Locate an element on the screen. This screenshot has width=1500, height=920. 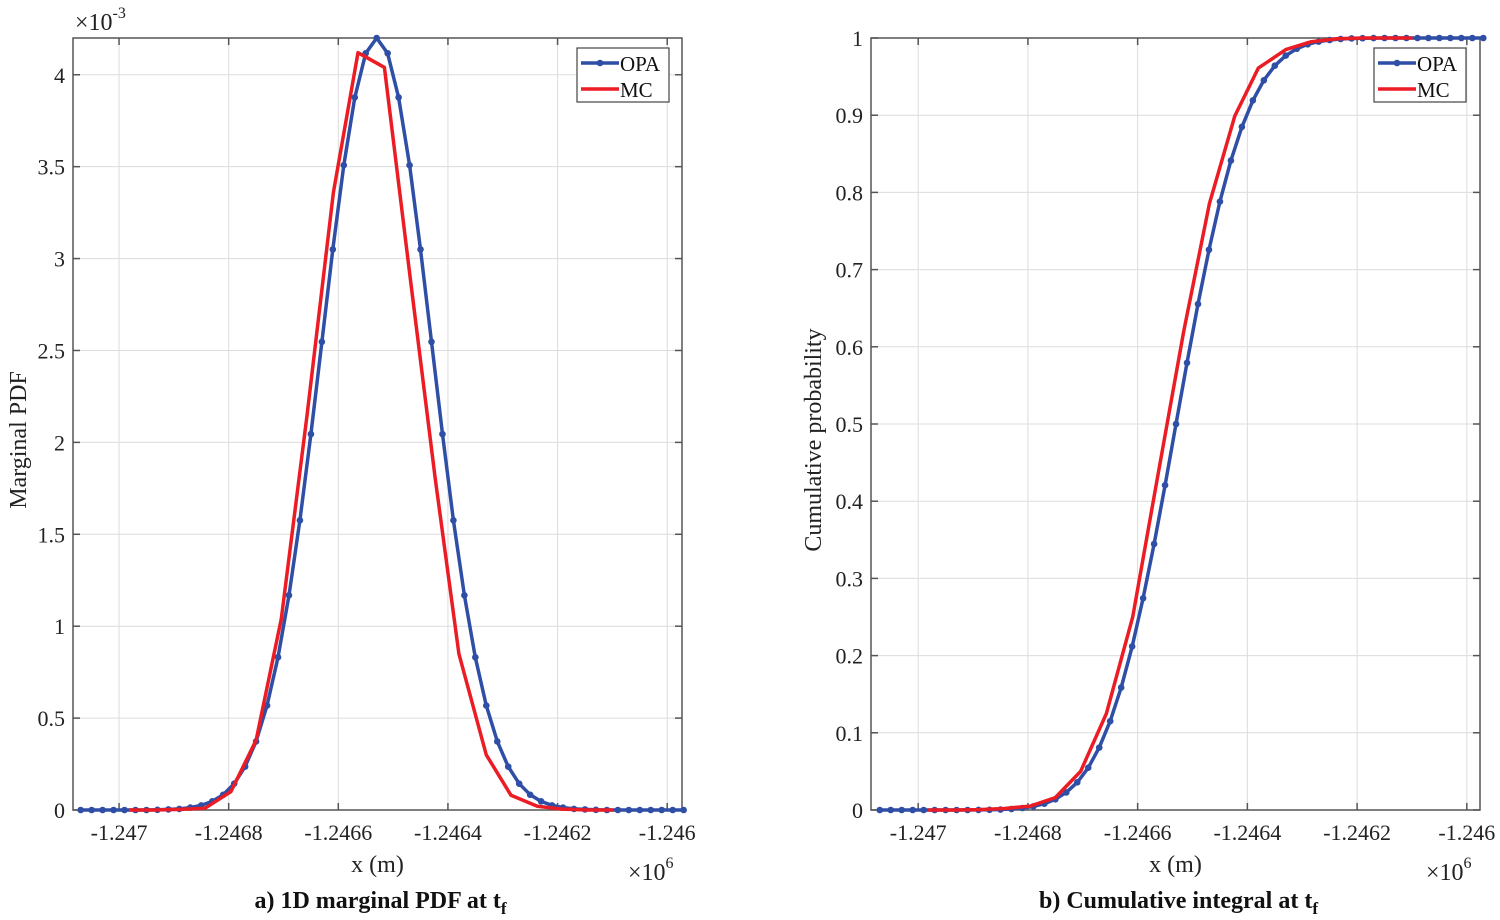
x-tick-label: -1.2462 is located at coordinates (558, 832).